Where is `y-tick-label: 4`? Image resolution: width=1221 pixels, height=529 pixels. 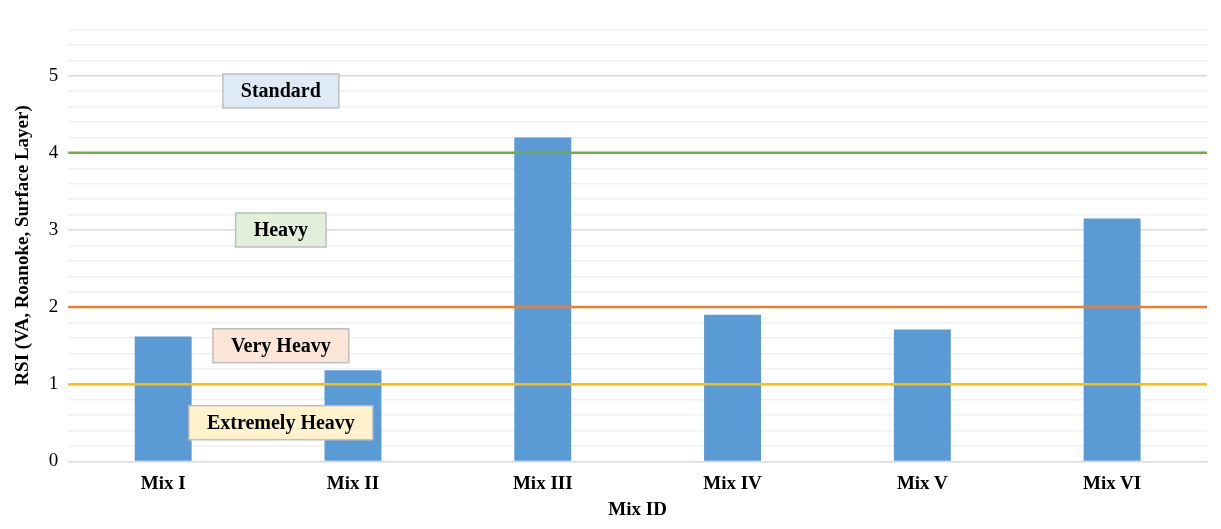 y-tick-label: 4 is located at coordinates (53, 151).